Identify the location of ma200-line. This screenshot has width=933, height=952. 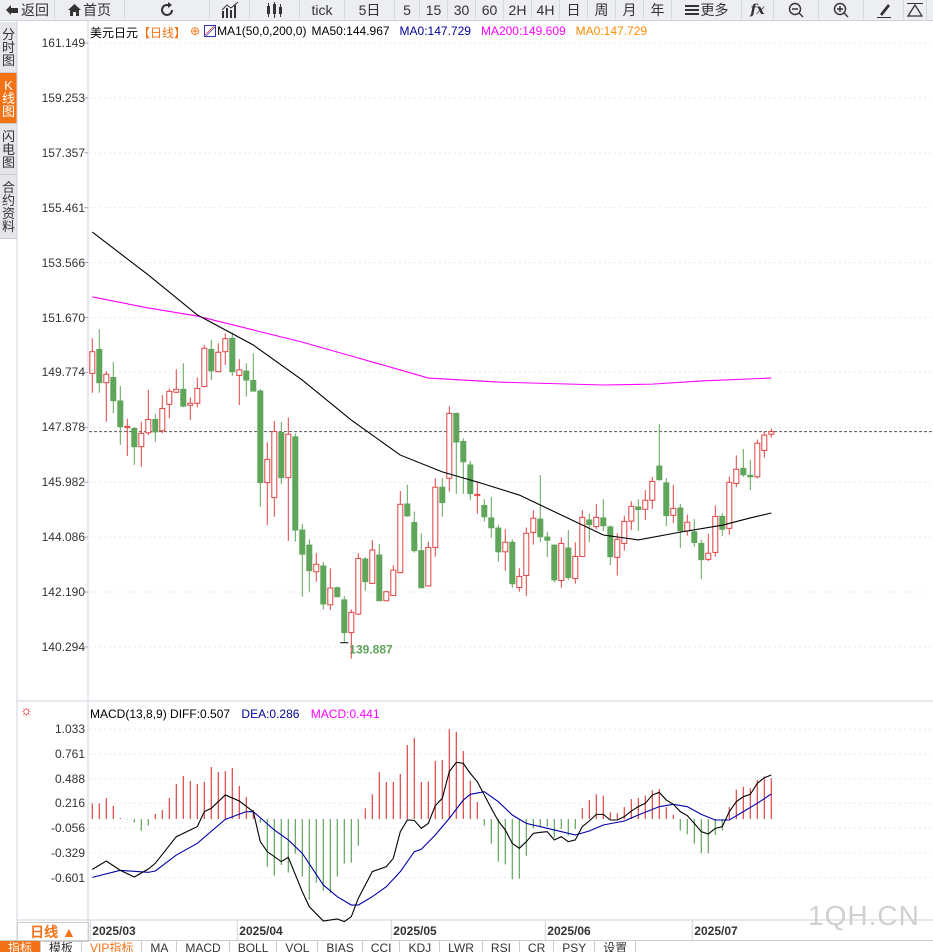
(432, 341).